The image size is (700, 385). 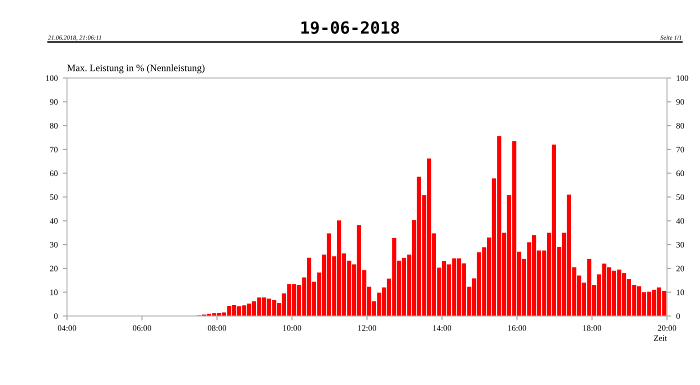 What do you see at coordinates (680, 245) in the screenshot?
I see `y2-tick-label: 30` at bounding box center [680, 245].